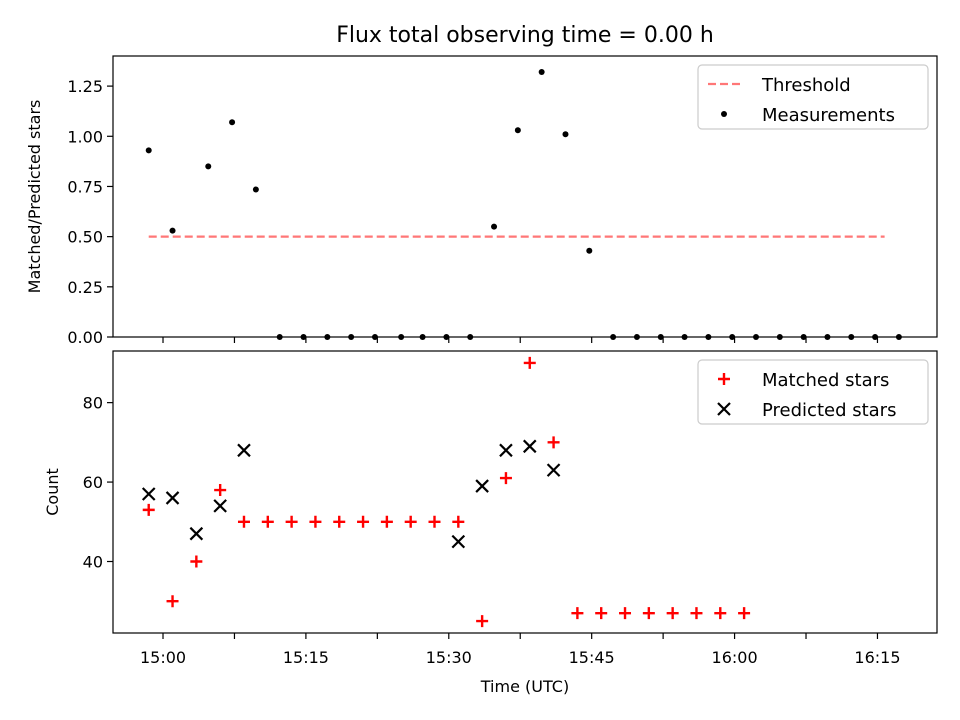  I want to click on xtick-label: 15:15, so click(306, 657).